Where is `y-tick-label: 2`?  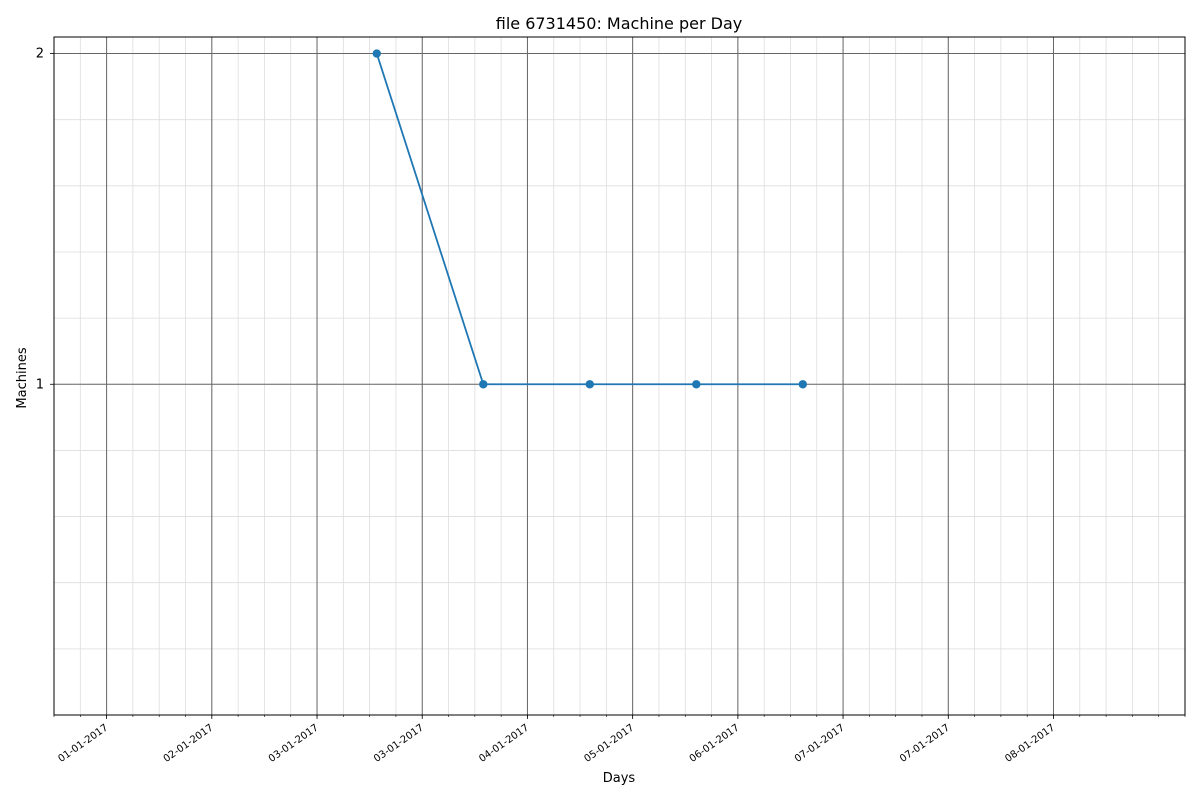
y-tick-label: 2 is located at coordinates (40, 54).